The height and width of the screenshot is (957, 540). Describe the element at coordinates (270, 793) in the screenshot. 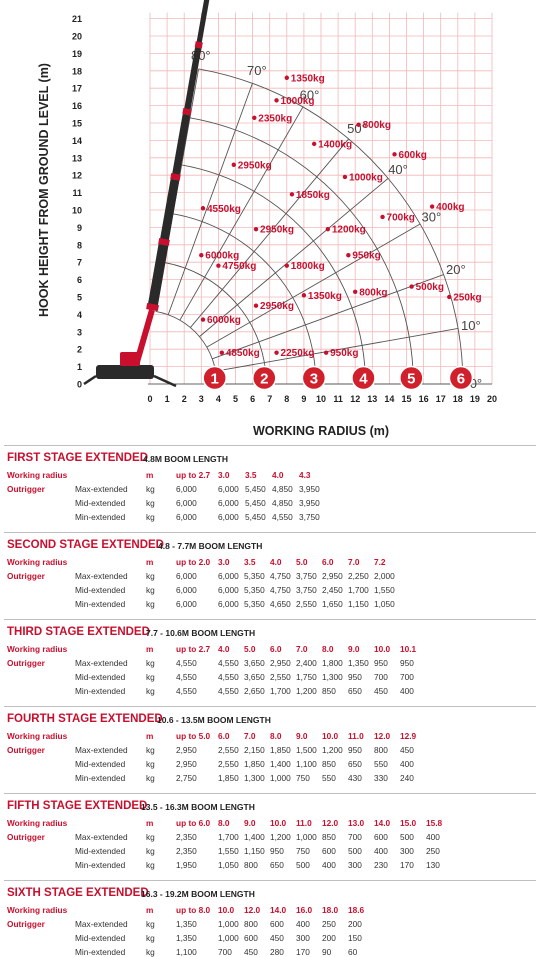

I see `stage-divider` at that location.